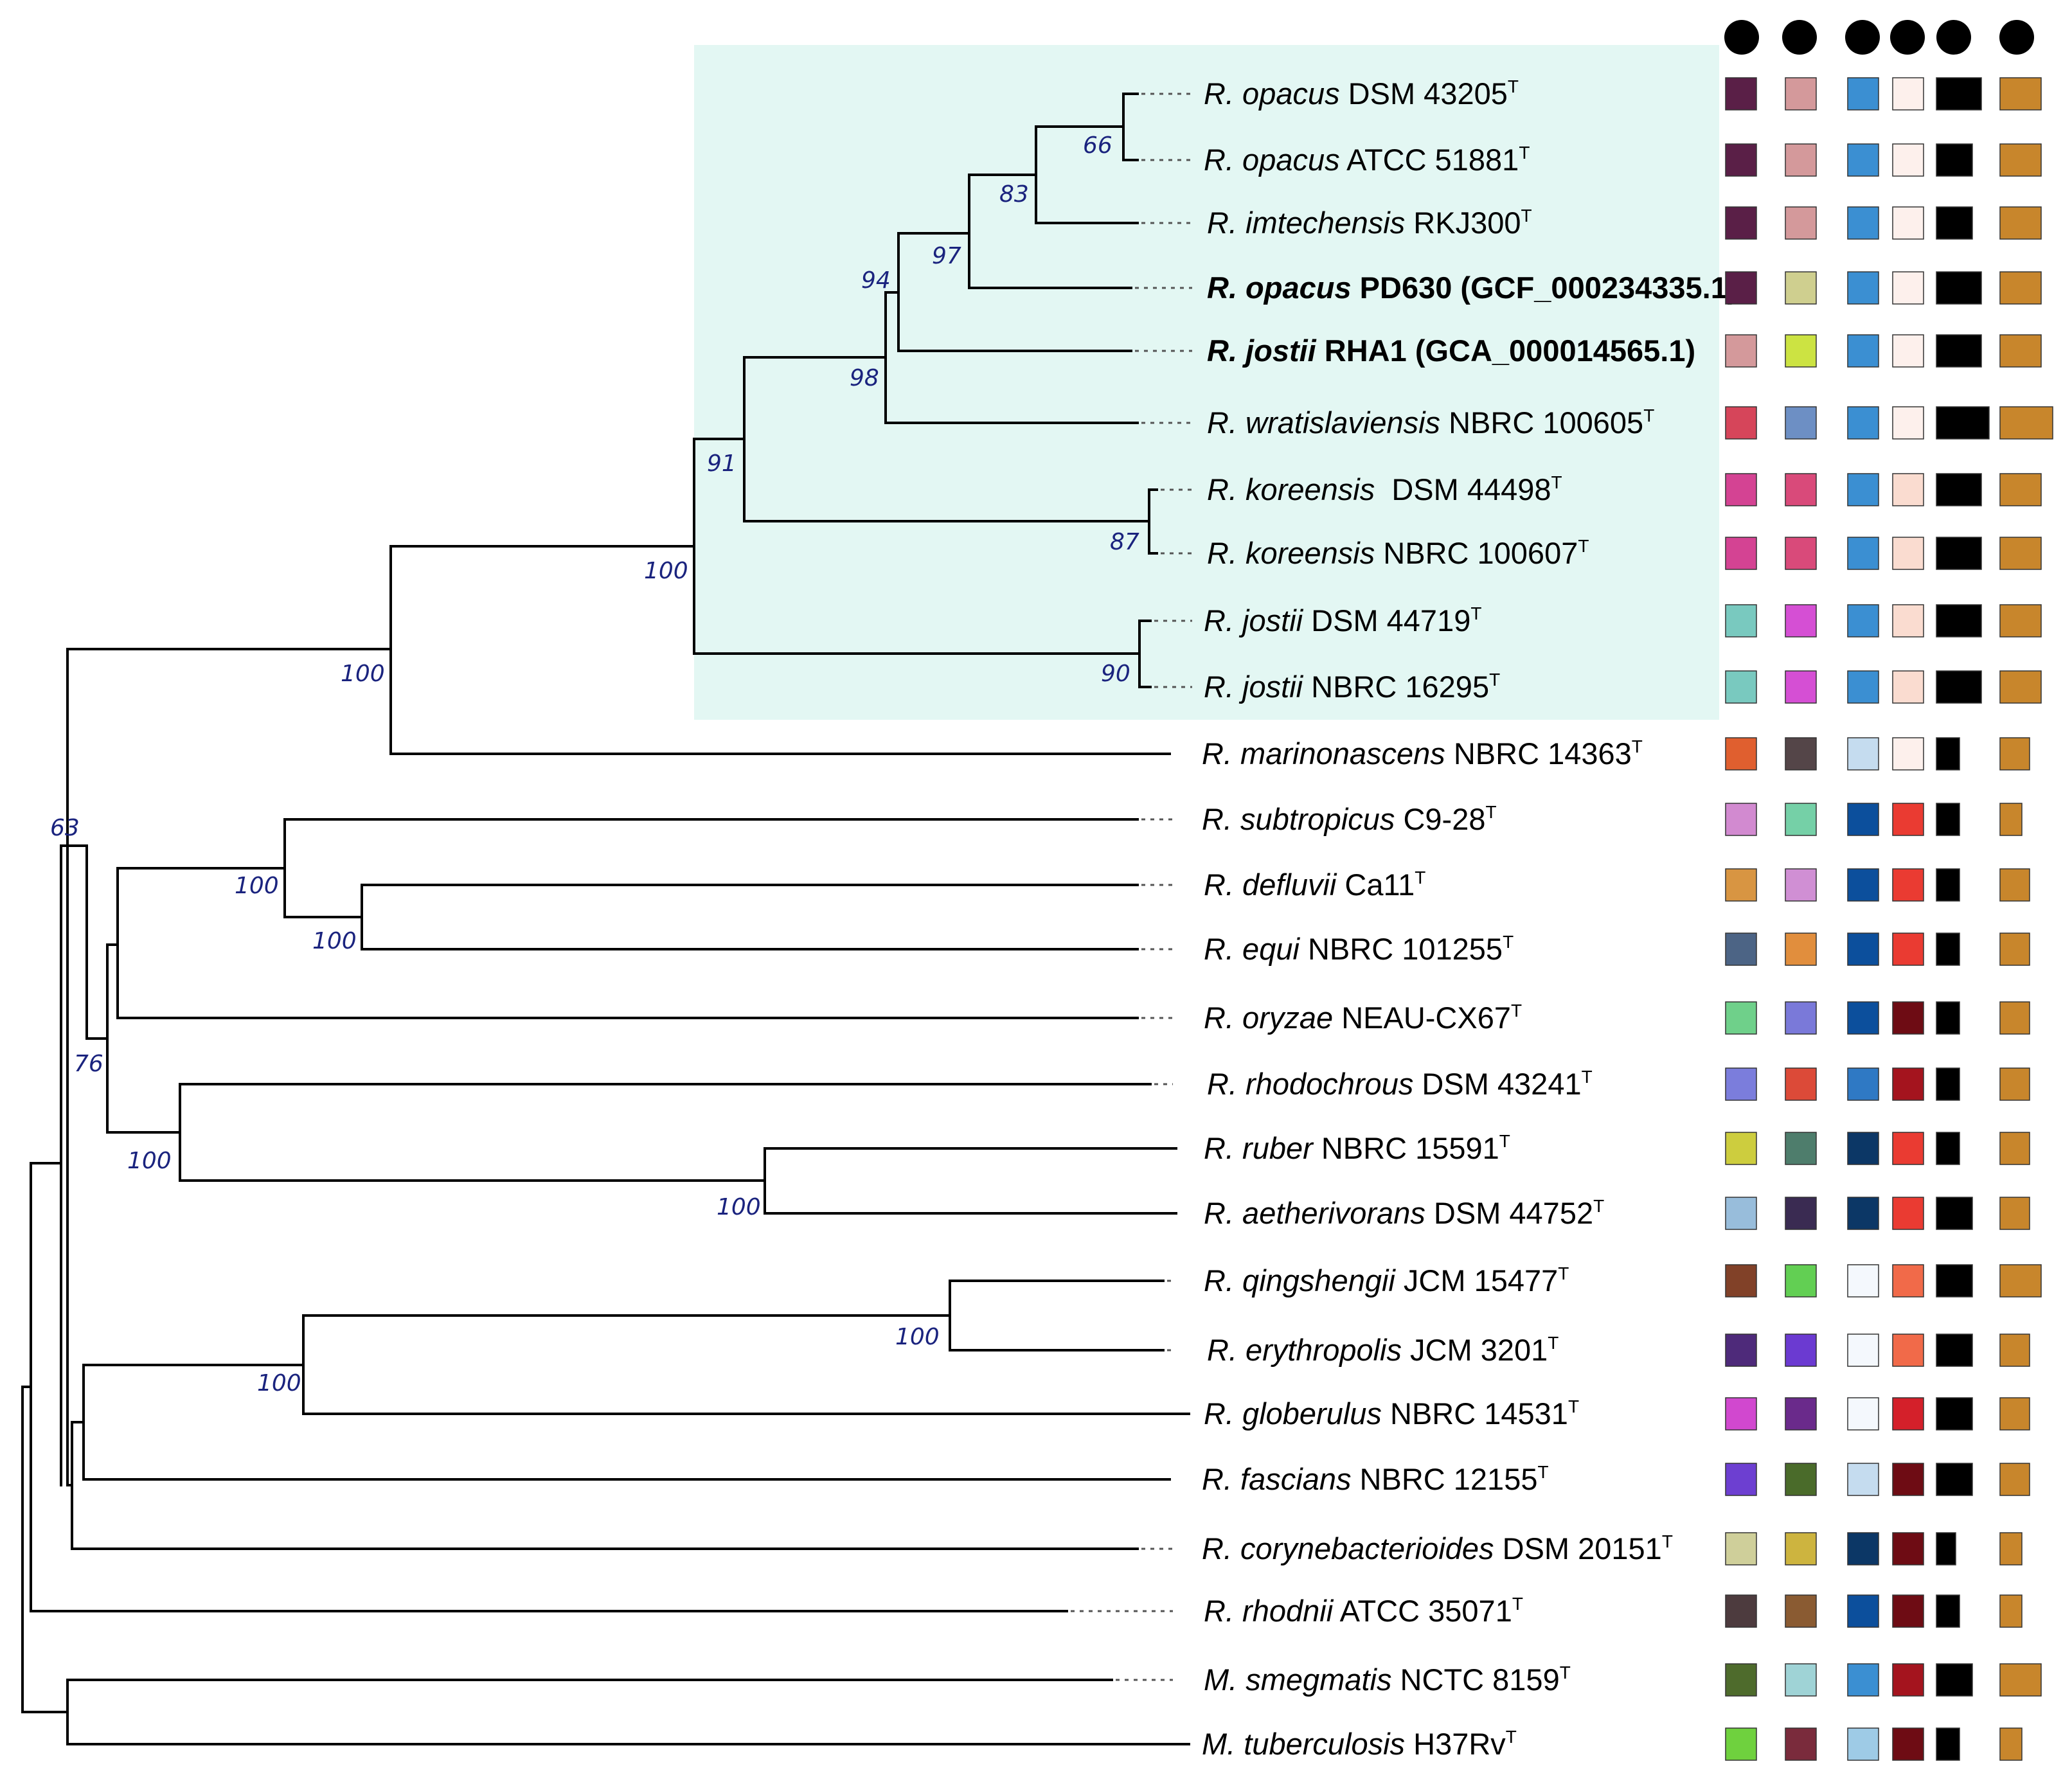 This screenshot has height=1784, width=2072. Describe the element at coordinates (1252, 949) in the screenshot. I see `taxon-genus: R. equi` at that location.